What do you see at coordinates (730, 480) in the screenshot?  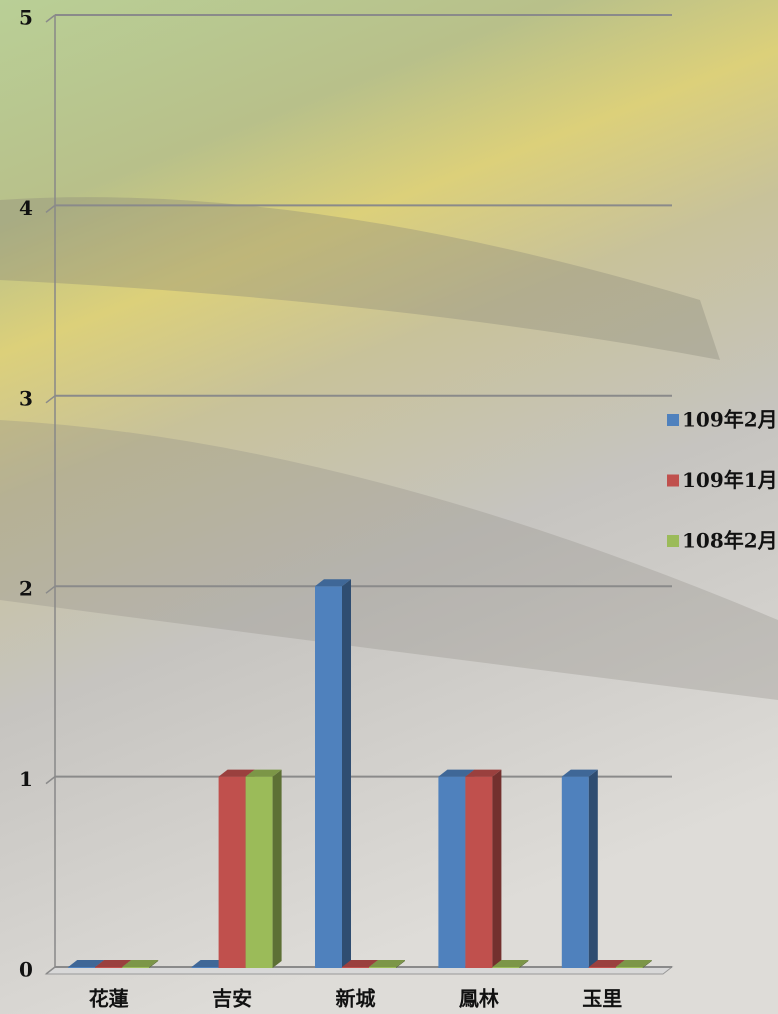 I see `legend-label: 109年1月` at bounding box center [730, 480].